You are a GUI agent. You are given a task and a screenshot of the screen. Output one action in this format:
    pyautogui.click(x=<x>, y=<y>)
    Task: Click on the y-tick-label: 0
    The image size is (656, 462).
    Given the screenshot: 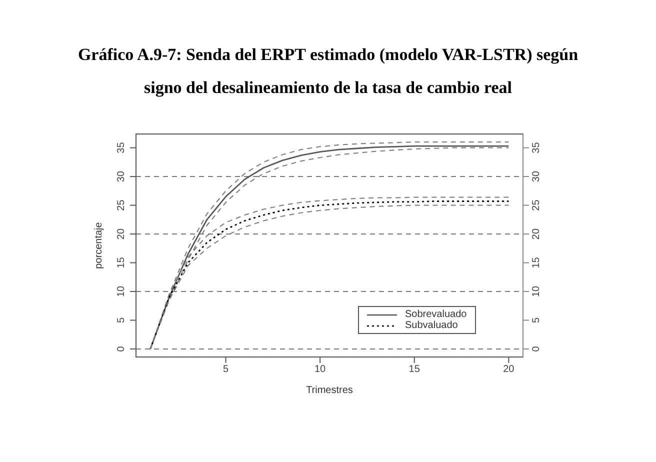 What is the action you would take?
    pyautogui.click(x=121, y=349)
    